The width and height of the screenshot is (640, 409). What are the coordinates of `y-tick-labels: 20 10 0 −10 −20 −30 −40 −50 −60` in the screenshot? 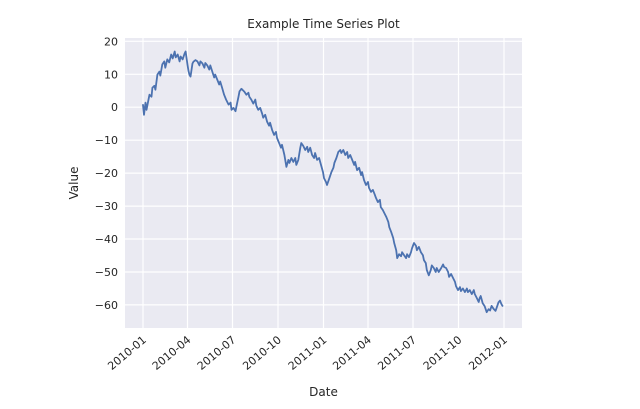 It's located at (106, 173).